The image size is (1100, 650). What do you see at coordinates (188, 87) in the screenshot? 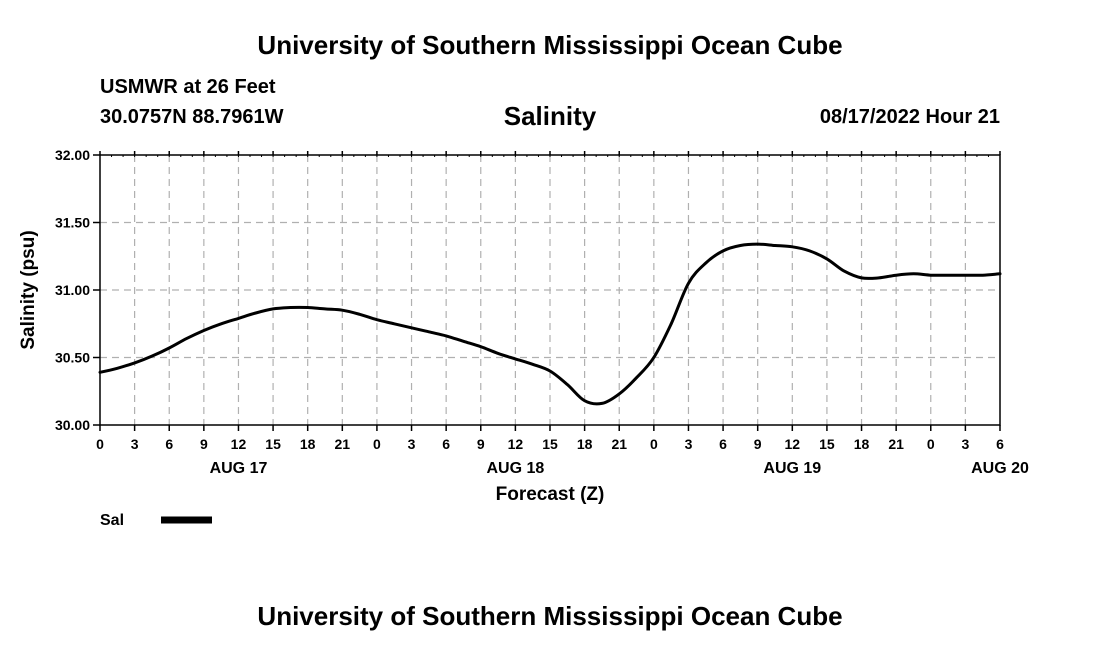
I see `station-name: USMWR at 26 Feet` at bounding box center [188, 87].